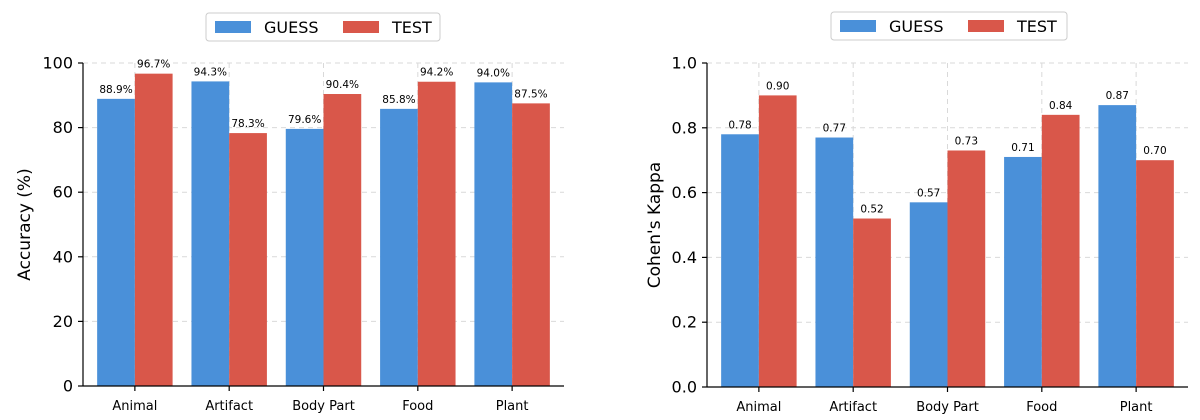  What do you see at coordinates (684, 192) in the screenshot?
I see `y-tick-label: 0.6` at bounding box center [684, 192].